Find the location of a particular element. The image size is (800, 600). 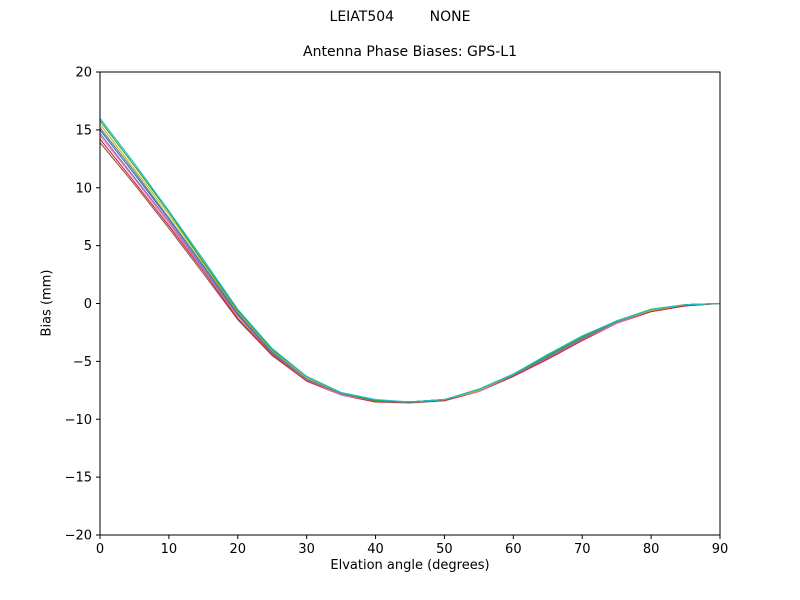

x-tick-label: 20 is located at coordinates (238, 549).